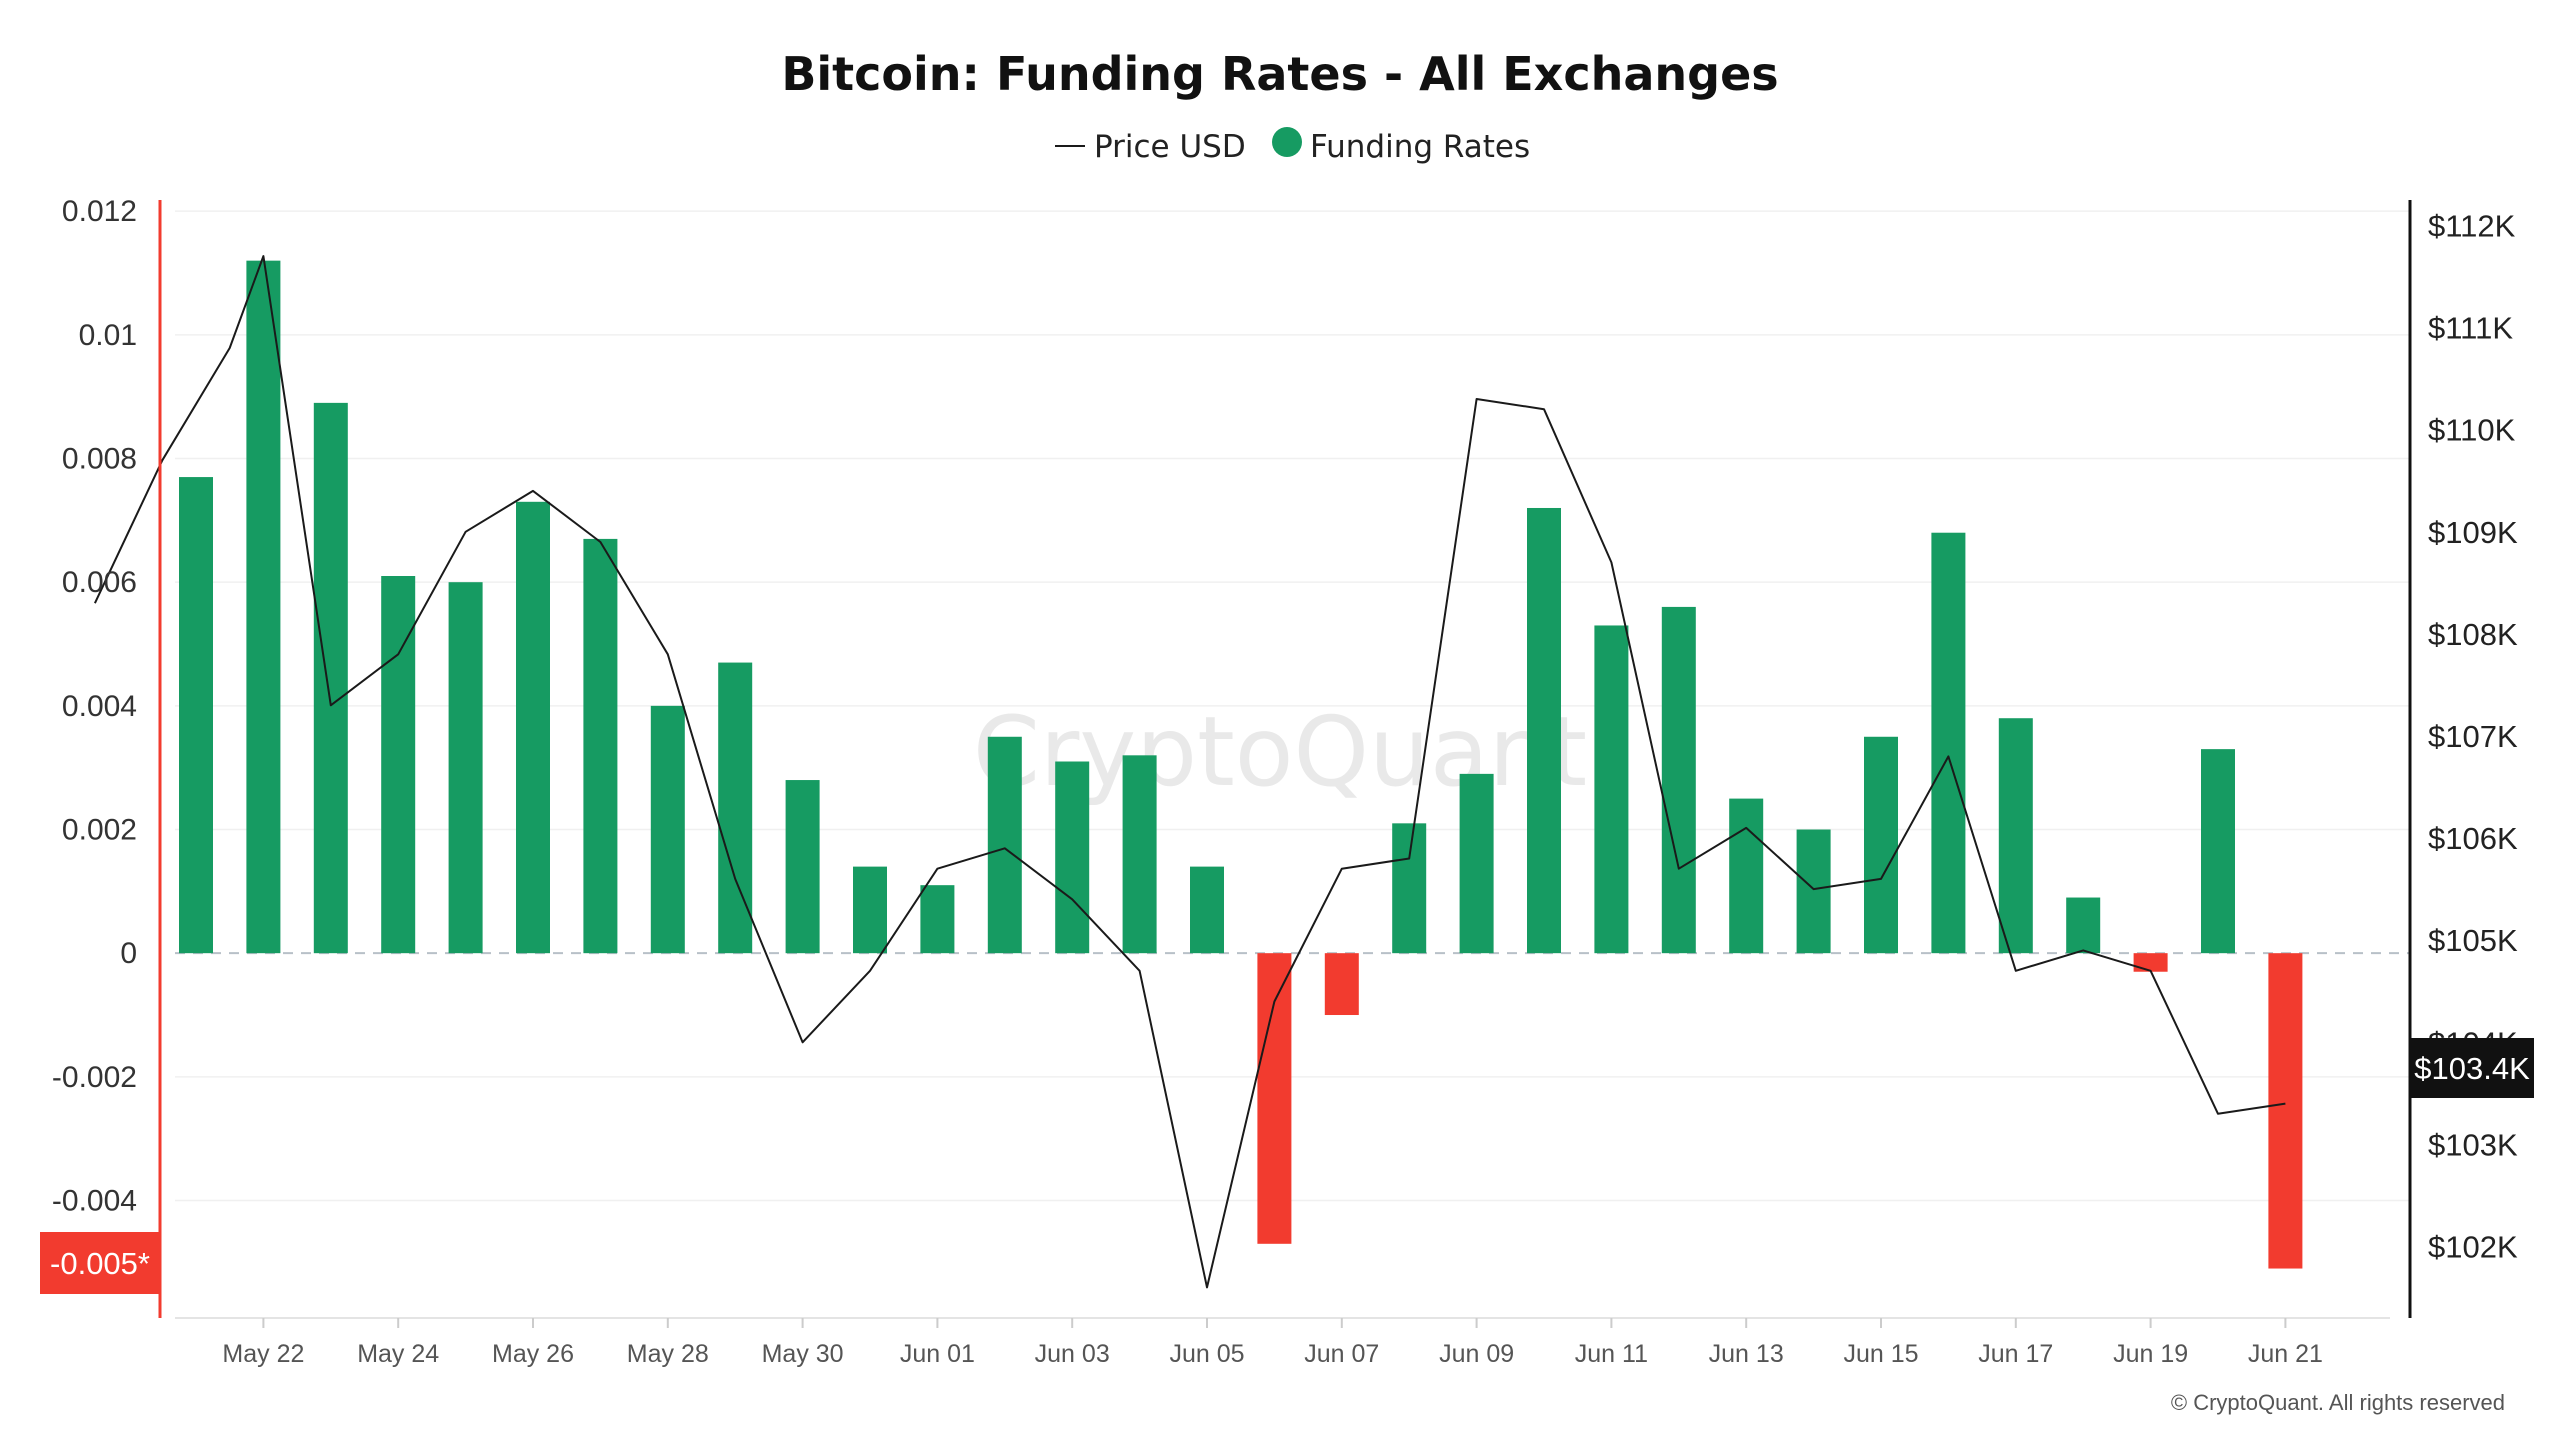 Image resolution: width=2560 pixels, height=1440 pixels. I want to click on x-tick-label: May 30, so click(803, 1354).